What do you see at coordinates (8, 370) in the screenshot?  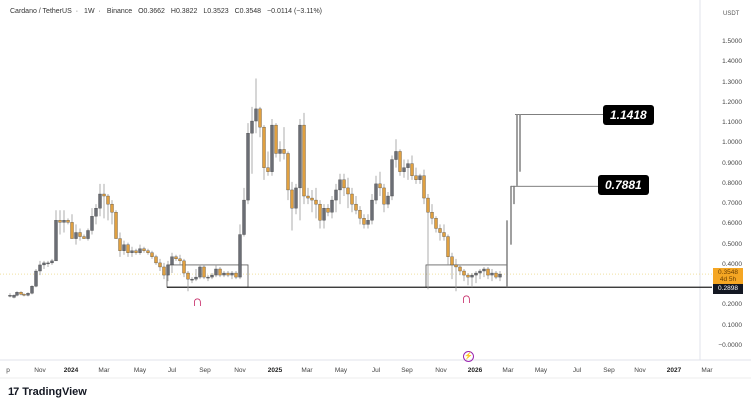 I see `time-axis-label: p` at bounding box center [8, 370].